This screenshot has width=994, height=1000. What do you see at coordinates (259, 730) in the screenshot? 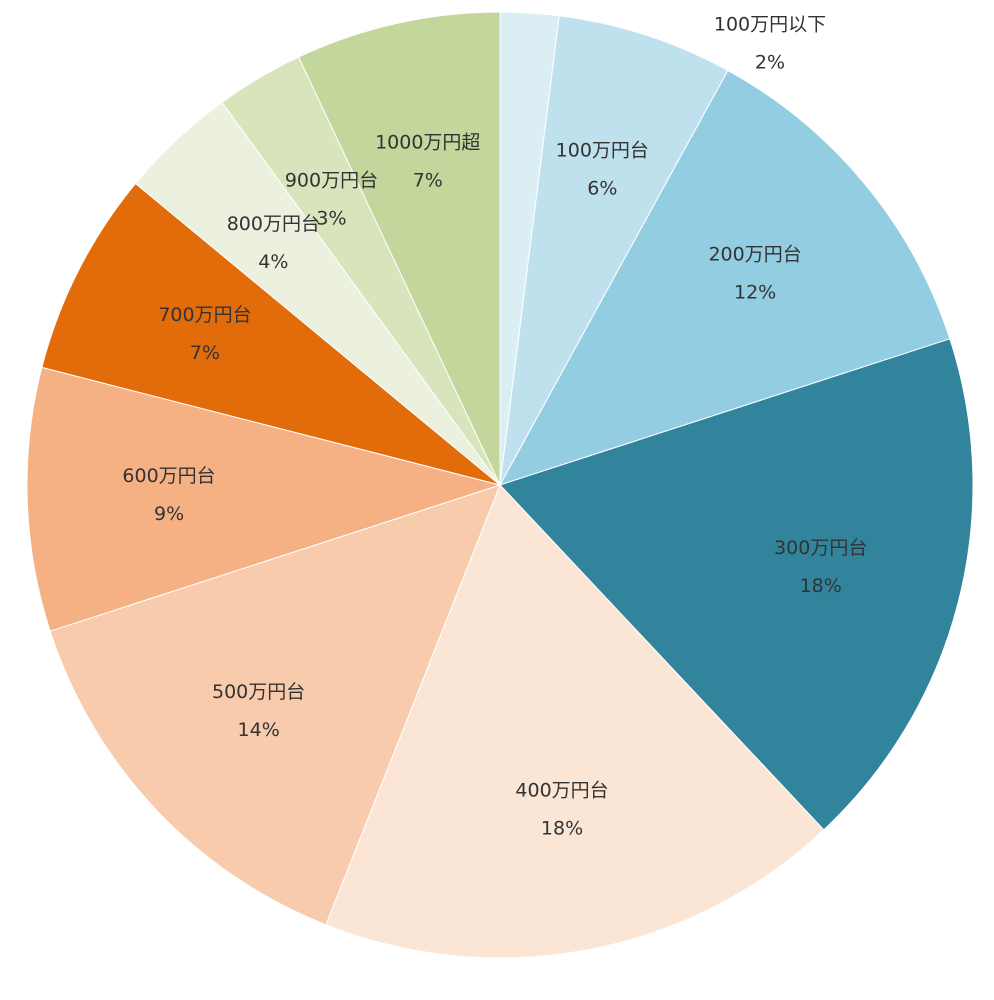
I see `slice-value-label: 14%` at bounding box center [259, 730].